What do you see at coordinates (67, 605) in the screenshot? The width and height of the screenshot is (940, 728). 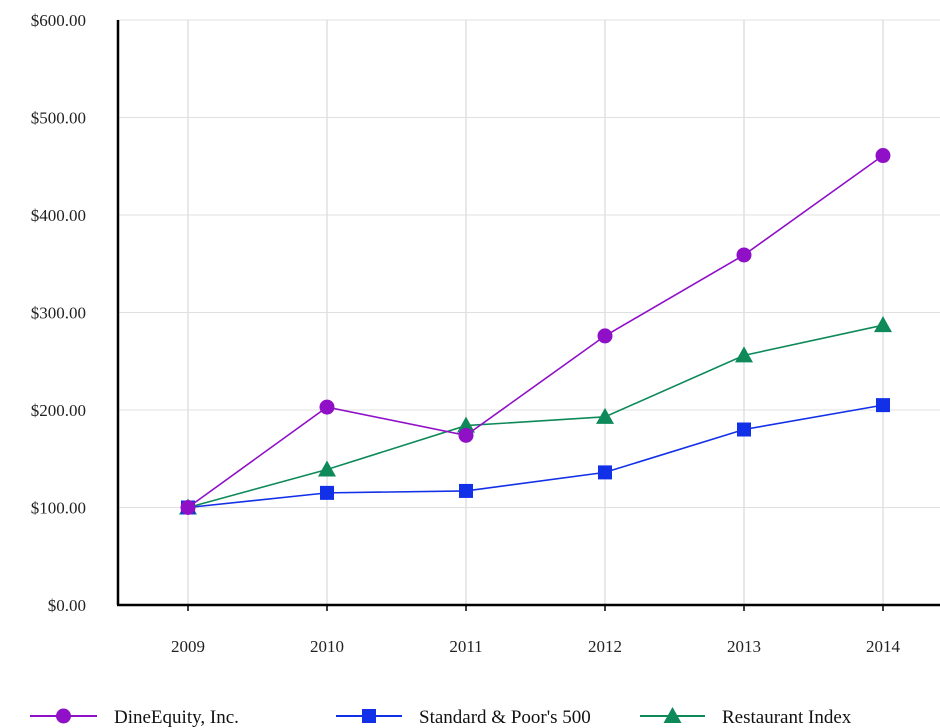 I see `y-tick-label: $0.00` at bounding box center [67, 605].